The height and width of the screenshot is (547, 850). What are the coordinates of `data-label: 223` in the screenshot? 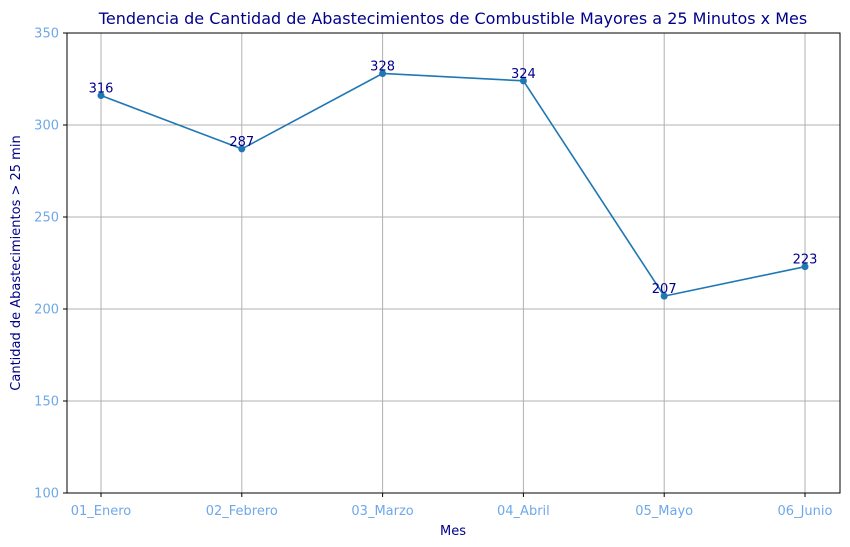 It's located at (805, 260).